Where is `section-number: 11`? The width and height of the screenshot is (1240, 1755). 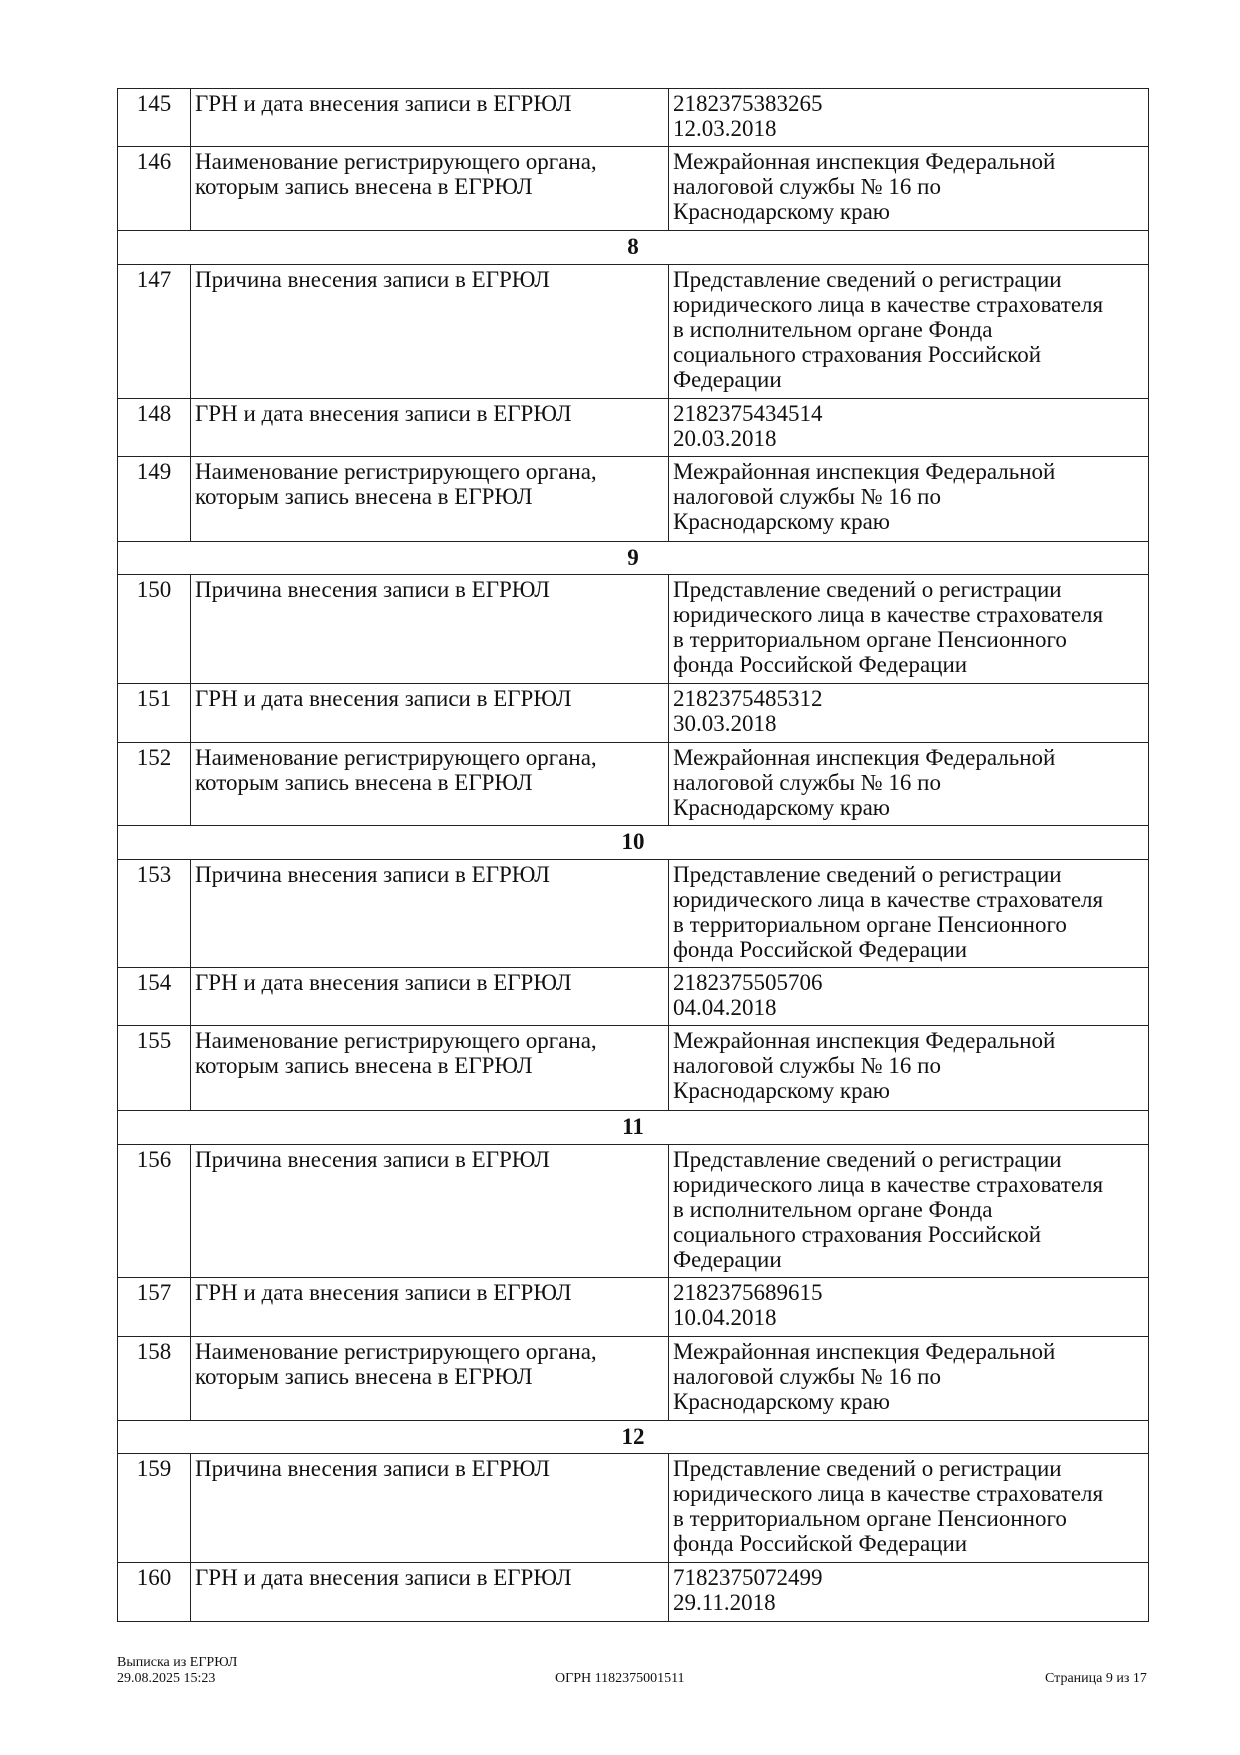
section-number: 11 is located at coordinates (633, 1127).